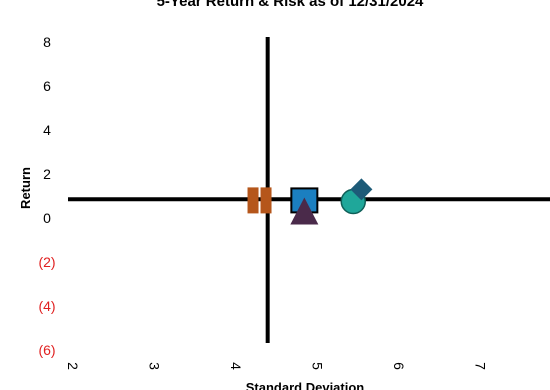 Image resolution: width=550 pixels, height=390 pixels. What do you see at coordinates (47, 174) in the screenshot?
I see `y-tick-label-3: 2` at bounding box center [47, 174].